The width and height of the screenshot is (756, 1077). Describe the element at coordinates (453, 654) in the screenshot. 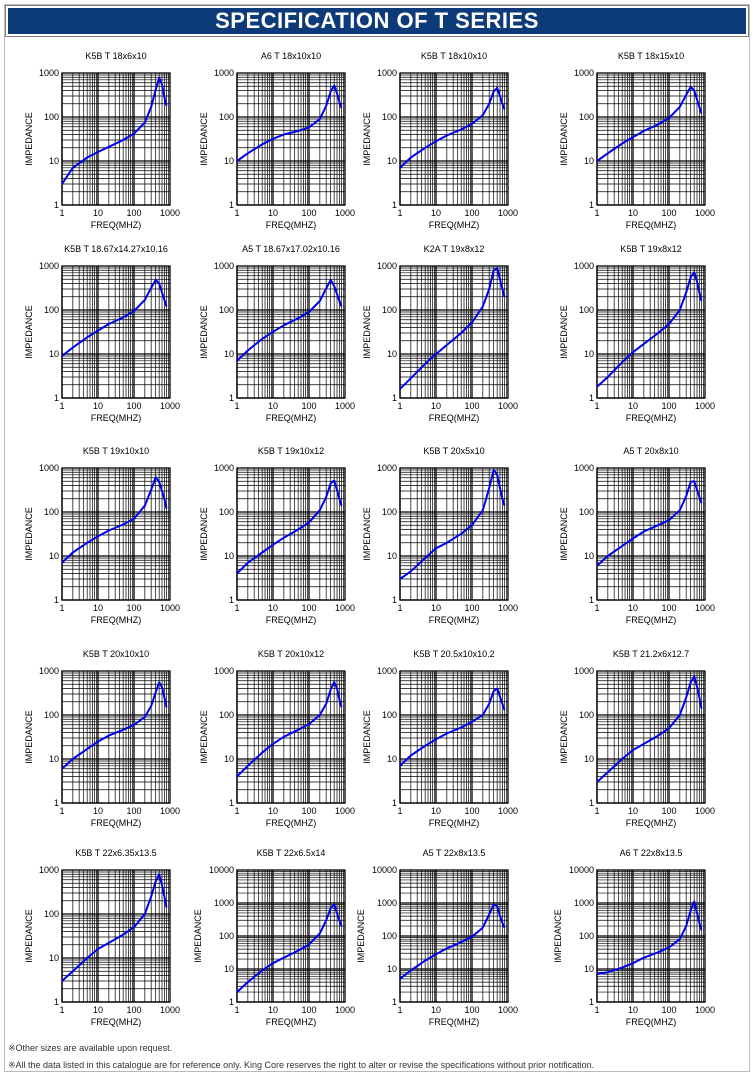

I see `chart-title: K5B T 20.5x10x10.2` at that location.